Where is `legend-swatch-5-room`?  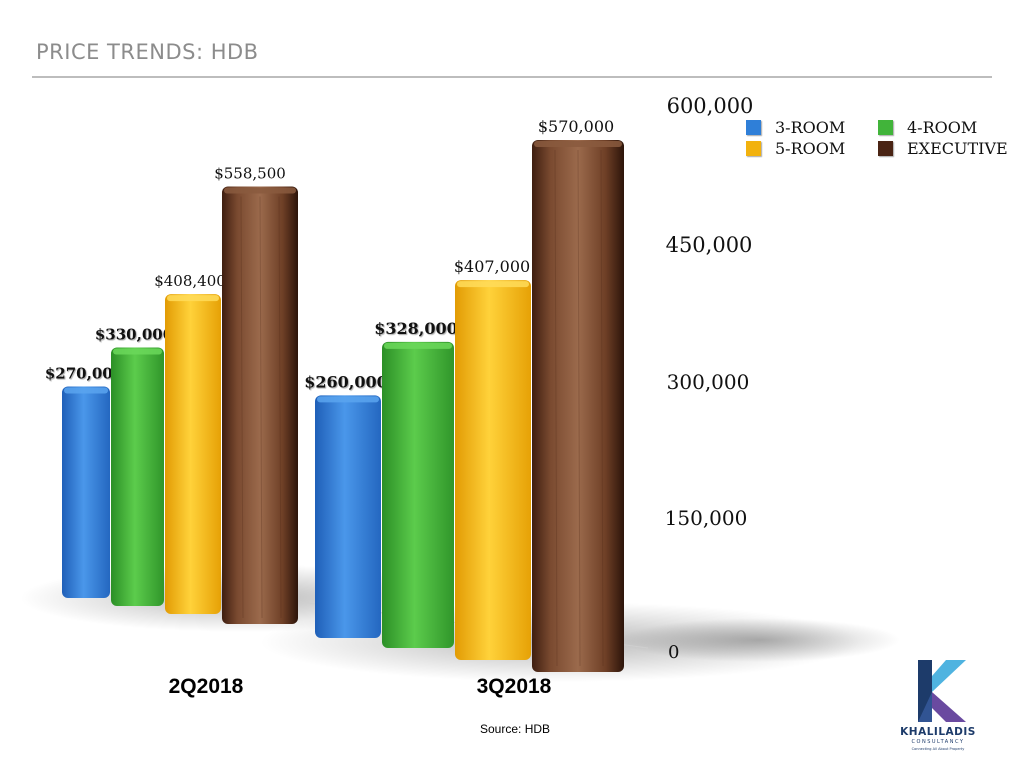 legend-swatch-5-room is located at coordinates (753, 148).